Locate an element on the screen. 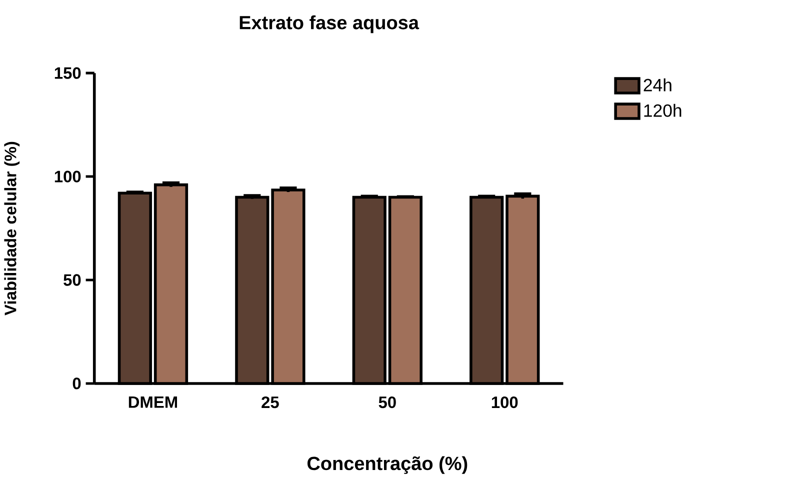  x-tick-label: 25 is located at coordinates (270, 402).